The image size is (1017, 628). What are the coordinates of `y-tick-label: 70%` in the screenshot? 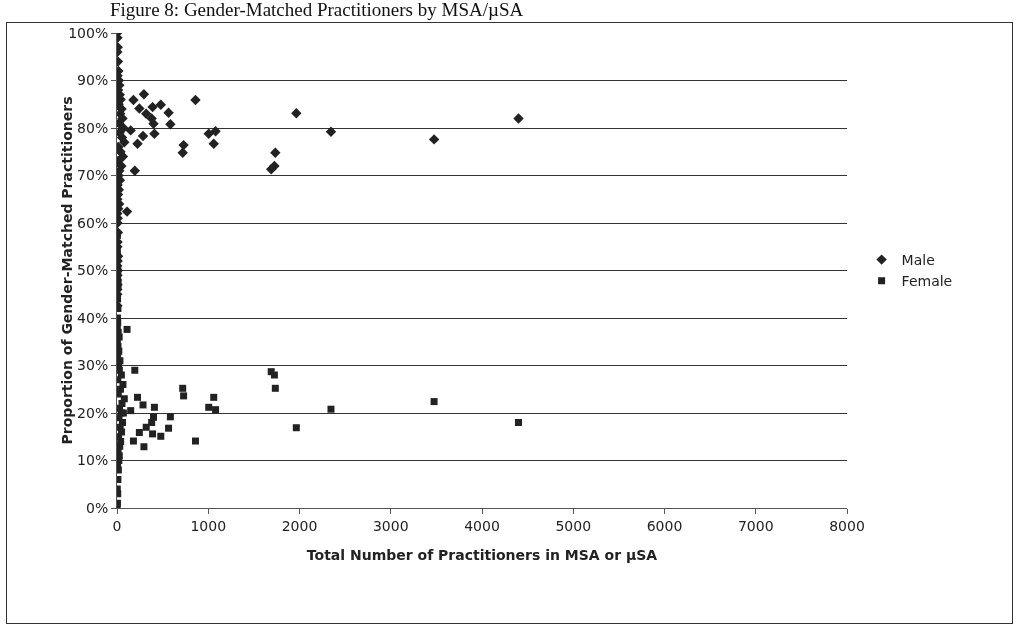 It's located at (93, 175).